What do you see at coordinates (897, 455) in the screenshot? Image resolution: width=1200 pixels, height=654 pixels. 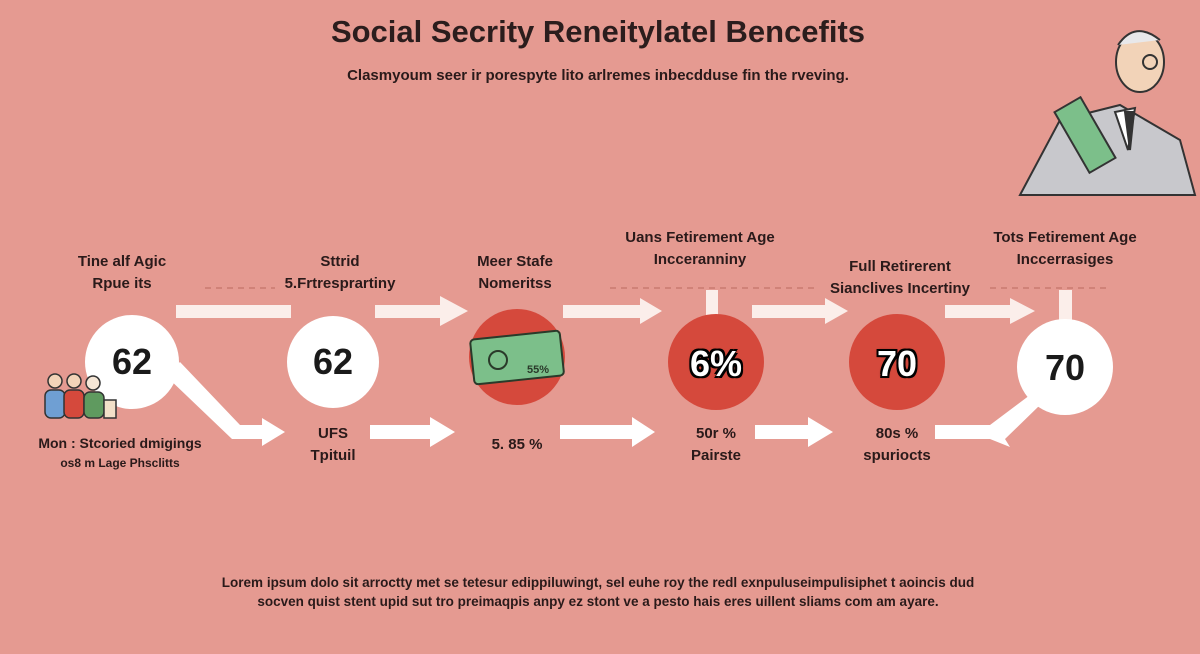 I see `label-line: spuriocts` at bounding box center [897, 455].